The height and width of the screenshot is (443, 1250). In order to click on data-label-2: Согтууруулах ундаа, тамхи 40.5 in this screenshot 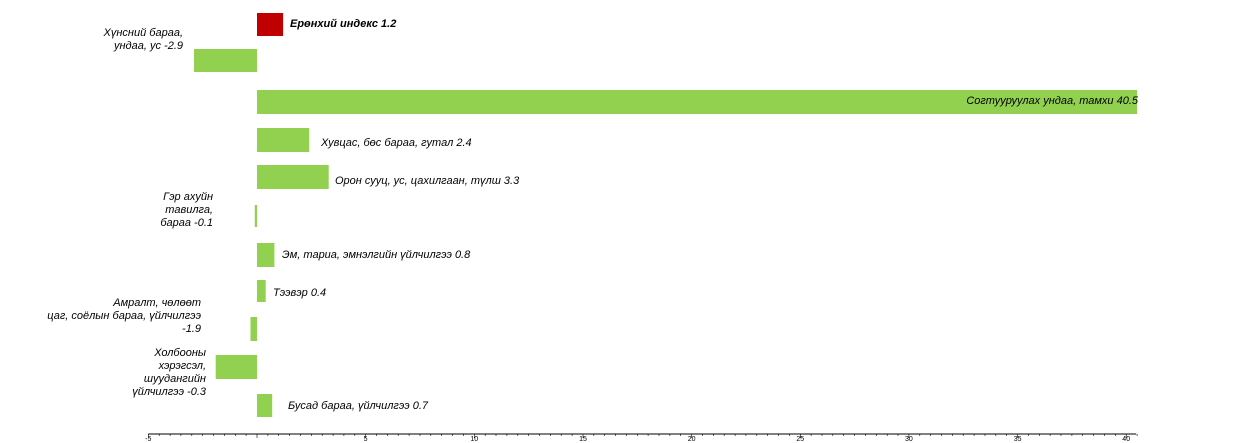, I will do `click(1052, 101)`.